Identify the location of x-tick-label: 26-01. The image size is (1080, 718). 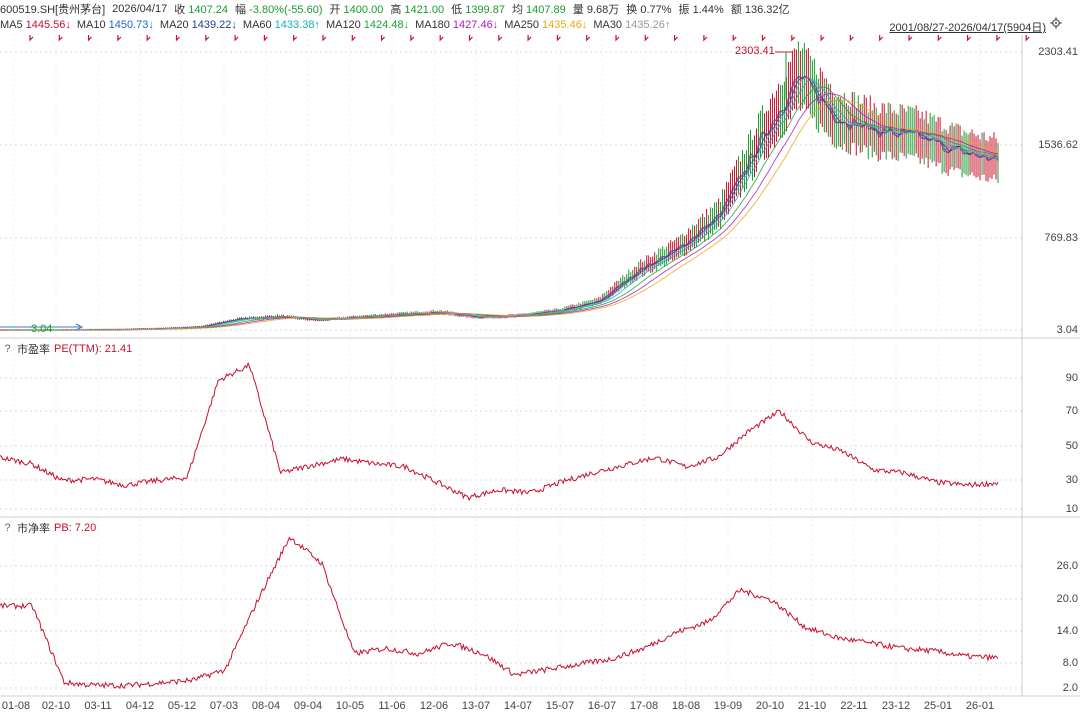
(980, 706).